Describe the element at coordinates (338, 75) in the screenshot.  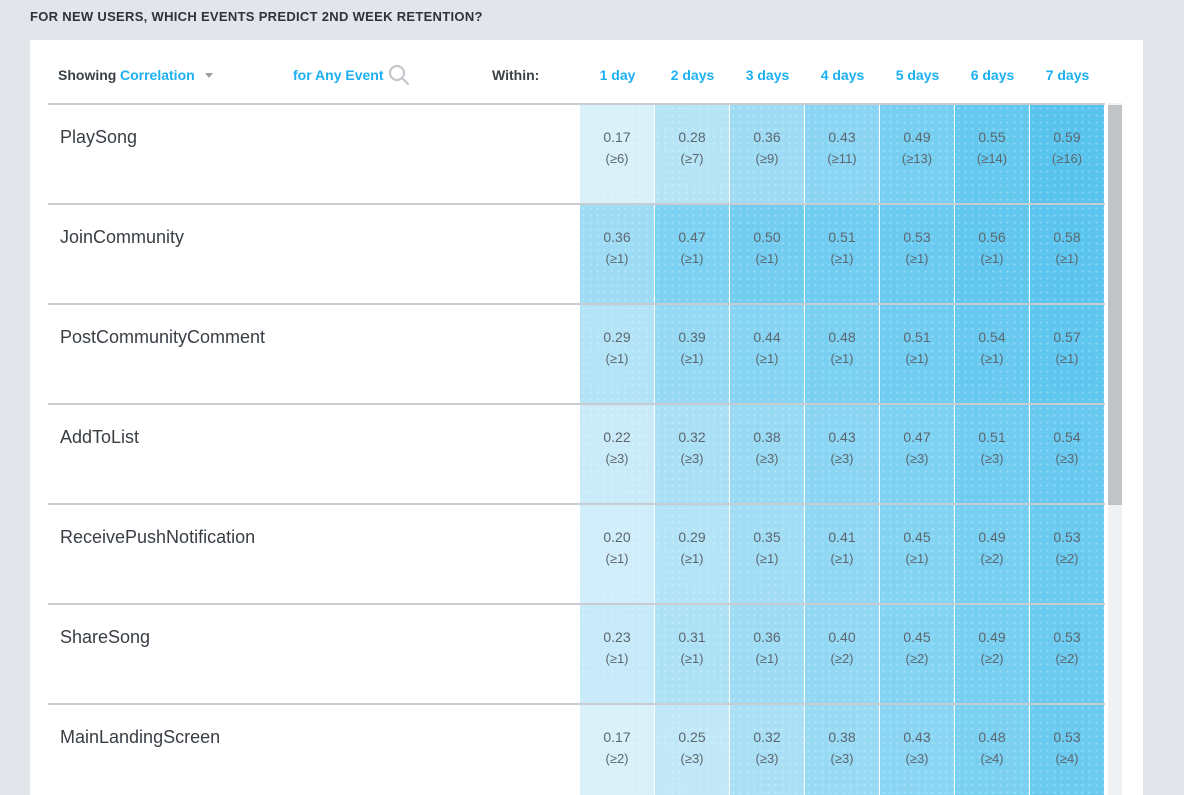
I see `event-filter-link: for Any Event` at that location.